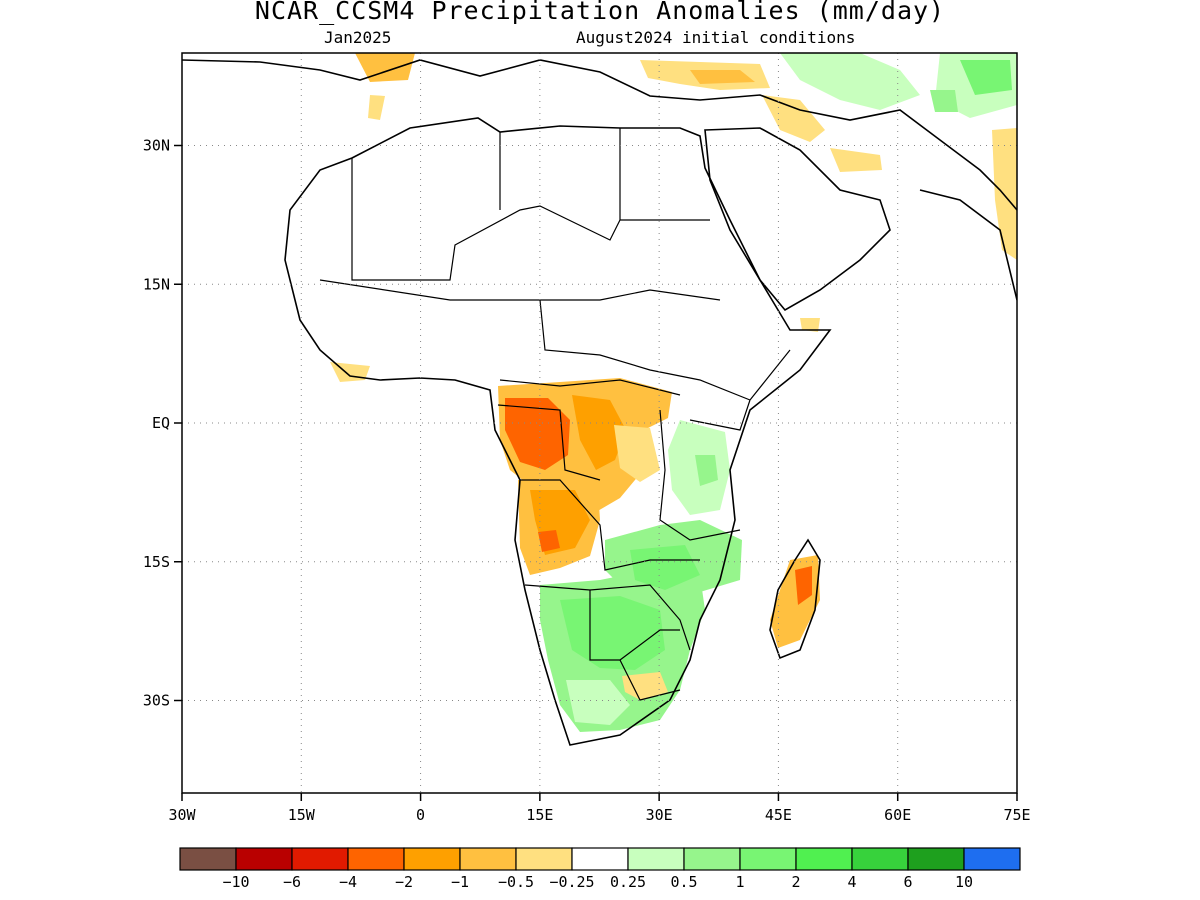 This screenshot has width=1200, height=900. Describe the element at coordinates (539, 815) in the screenshot. I see `lon-tick-label: 15E` at that location.